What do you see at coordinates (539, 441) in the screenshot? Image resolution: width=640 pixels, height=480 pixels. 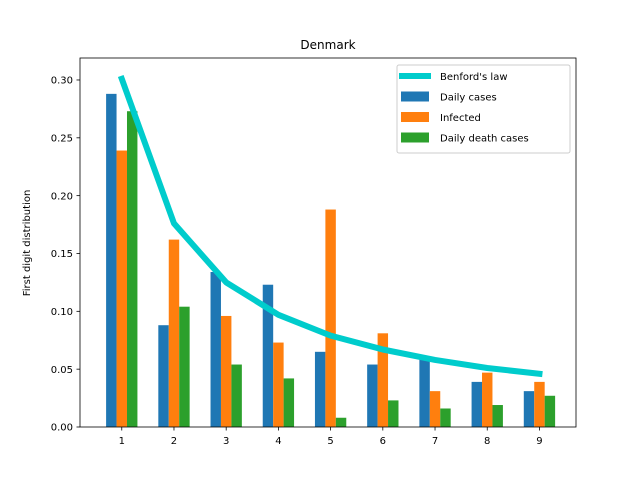 I see `x-tick-label: 9` at bounding box center [539, 441].